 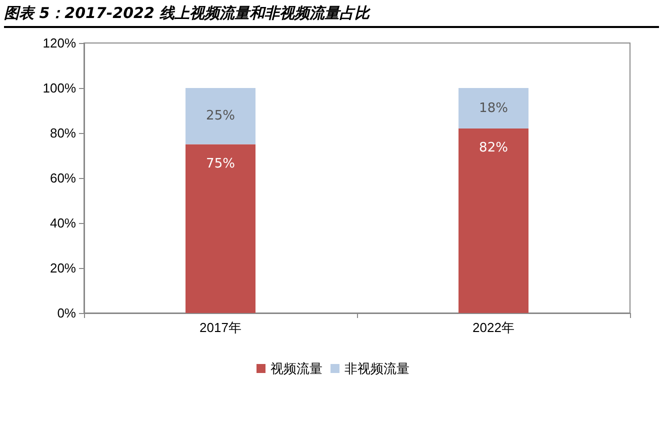 What do you see at coordinates (63, 223) in the screenshot?
I see `y-tick-label: 40%` at bounding box center [63, 223].